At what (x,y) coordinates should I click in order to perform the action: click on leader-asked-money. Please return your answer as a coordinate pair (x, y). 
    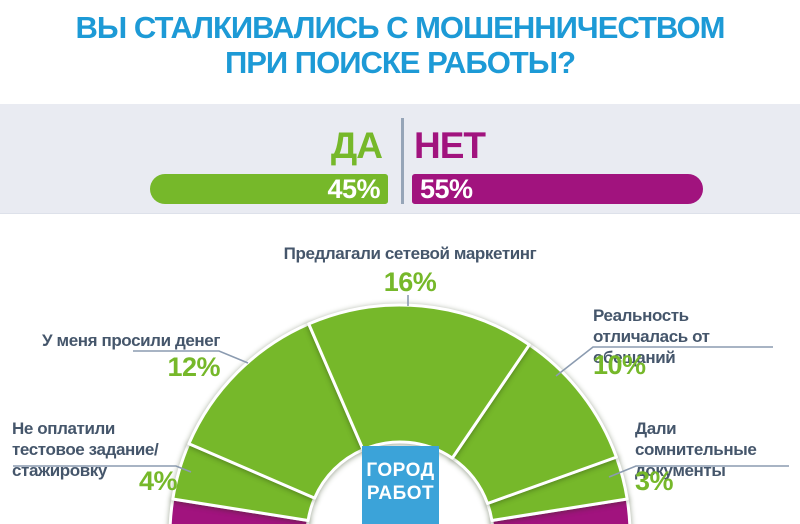
    Looking at the image, I should click on (191, 357).